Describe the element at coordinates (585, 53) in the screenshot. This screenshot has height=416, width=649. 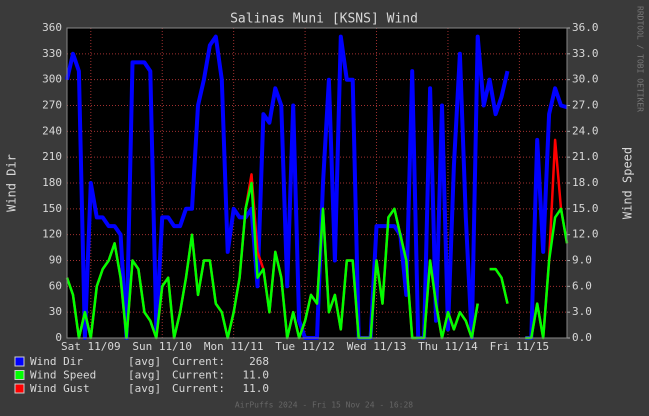
I see `y2-tick-label: 33.0` at that location.